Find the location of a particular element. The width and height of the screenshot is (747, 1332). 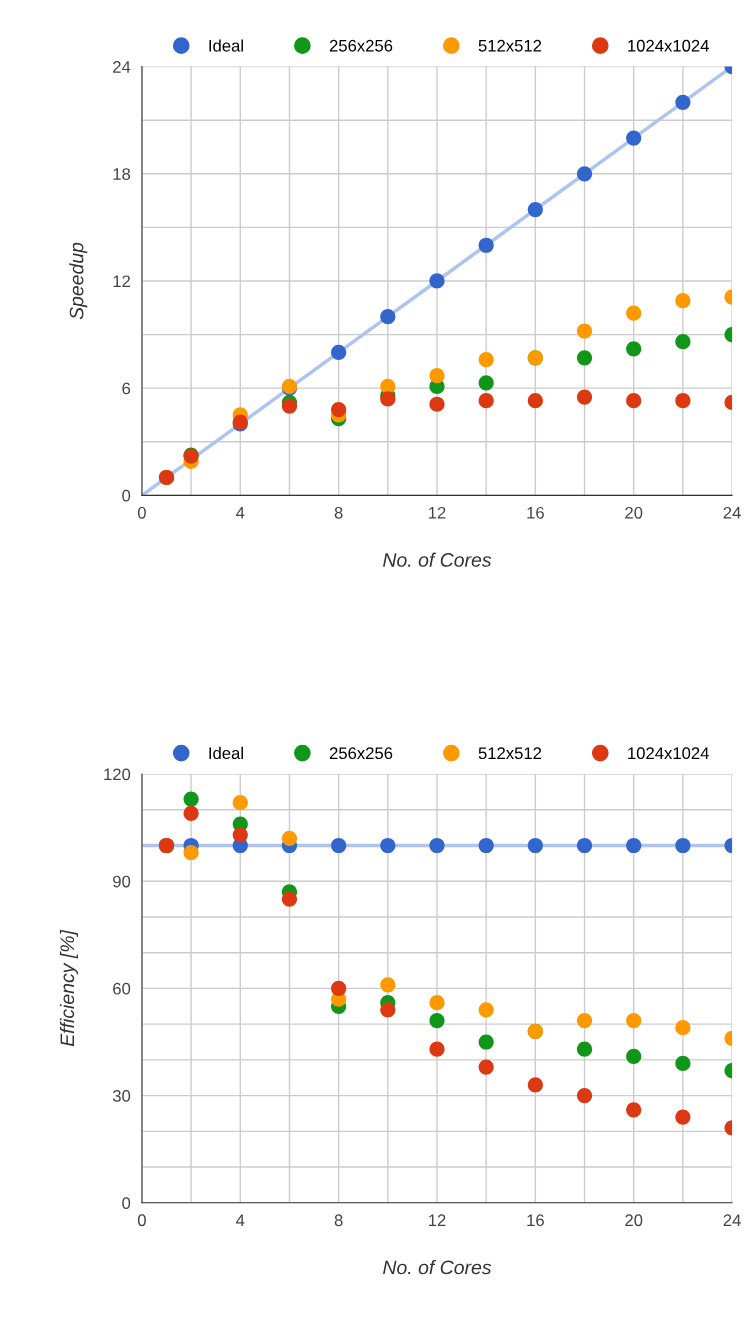

y-tick-label: 18 is located at coordinates (122, 174).